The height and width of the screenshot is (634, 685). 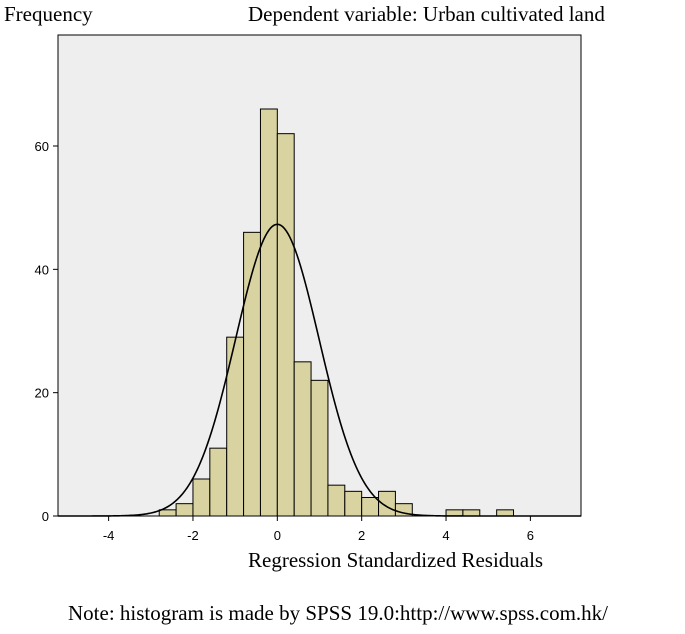 What do you see at coordinates (318, 529) in the screenshot?
I see `x-axis: -4 -2 0 2 4 6` at bounding box center [318, 529].